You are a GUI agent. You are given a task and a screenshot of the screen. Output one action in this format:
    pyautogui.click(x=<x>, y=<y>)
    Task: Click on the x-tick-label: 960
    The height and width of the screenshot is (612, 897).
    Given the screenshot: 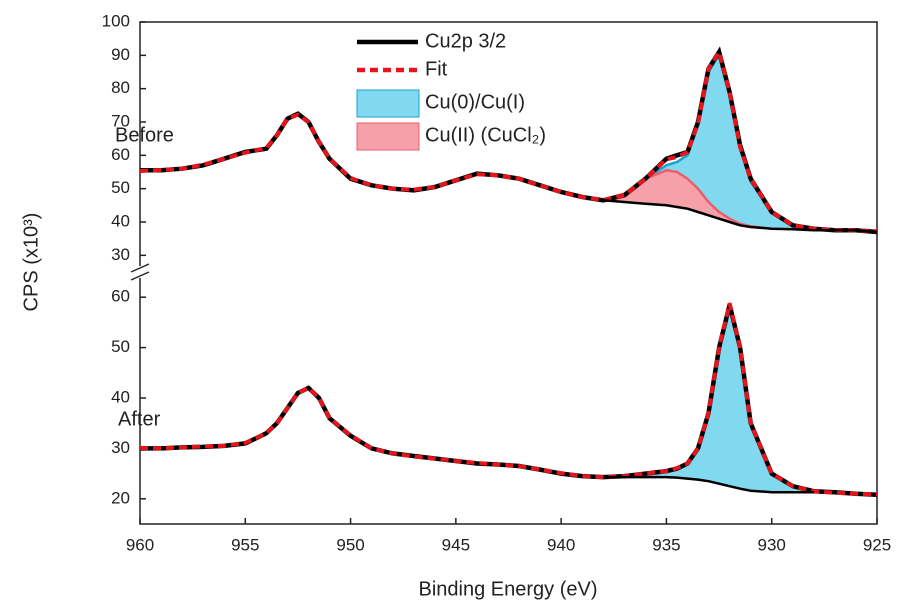 What is the action you would take?
    pyautogui.click(x=140, y=544)
    